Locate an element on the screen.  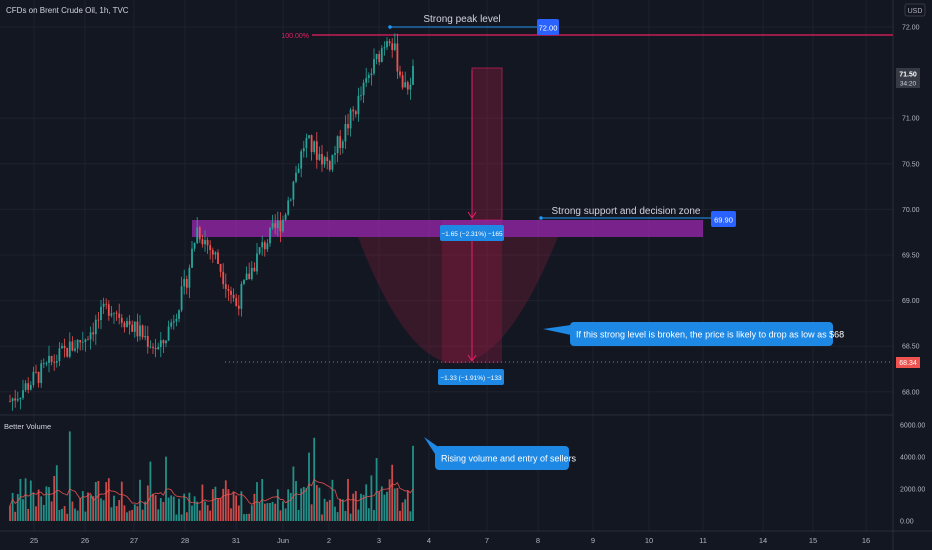
volume-axis: 6000.00 4000.00 2000.00 0.00 is located at coordinates (912, 474).